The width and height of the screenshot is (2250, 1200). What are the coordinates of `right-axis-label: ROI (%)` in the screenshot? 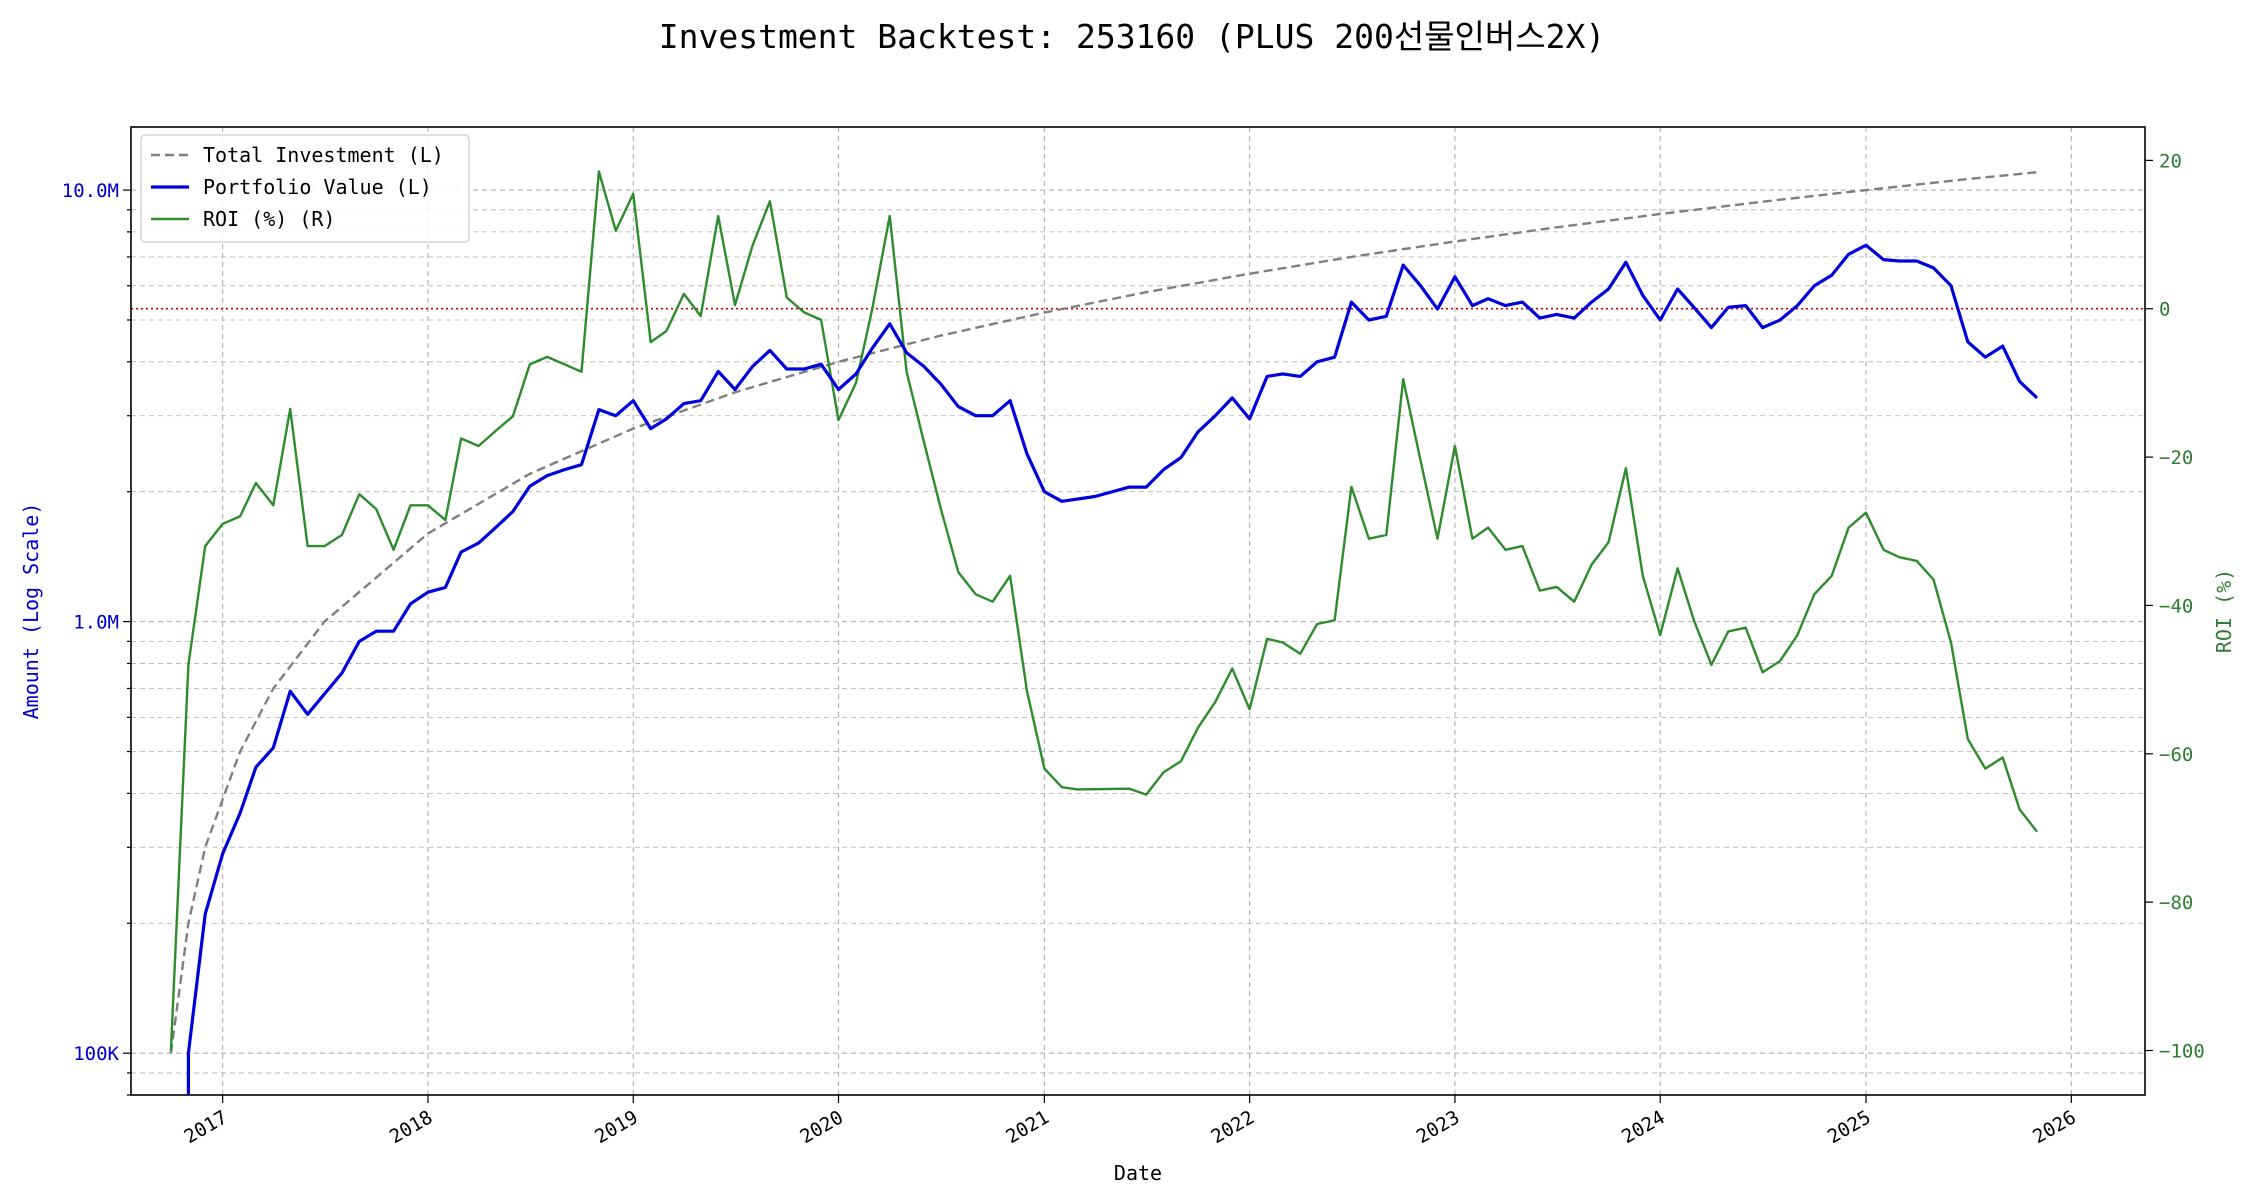 It's located at (2224, 611).